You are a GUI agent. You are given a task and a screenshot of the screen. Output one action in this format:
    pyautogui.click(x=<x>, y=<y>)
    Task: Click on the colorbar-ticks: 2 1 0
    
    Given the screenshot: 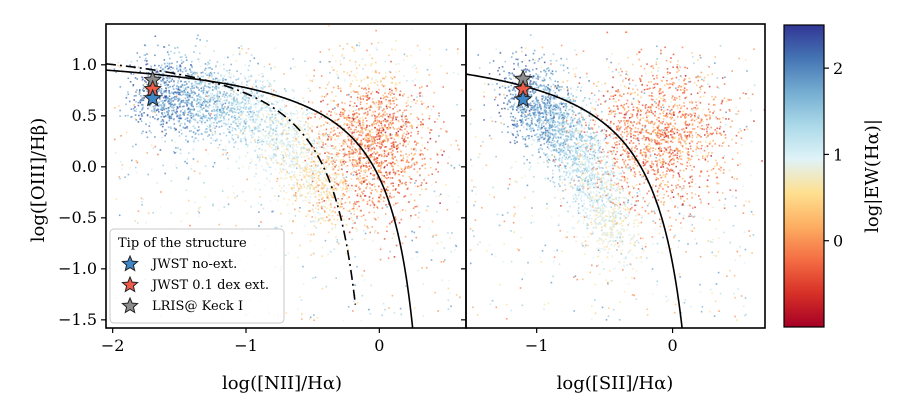 What is the action you would take?
    pyautogui.click(x=833, y=155)
    